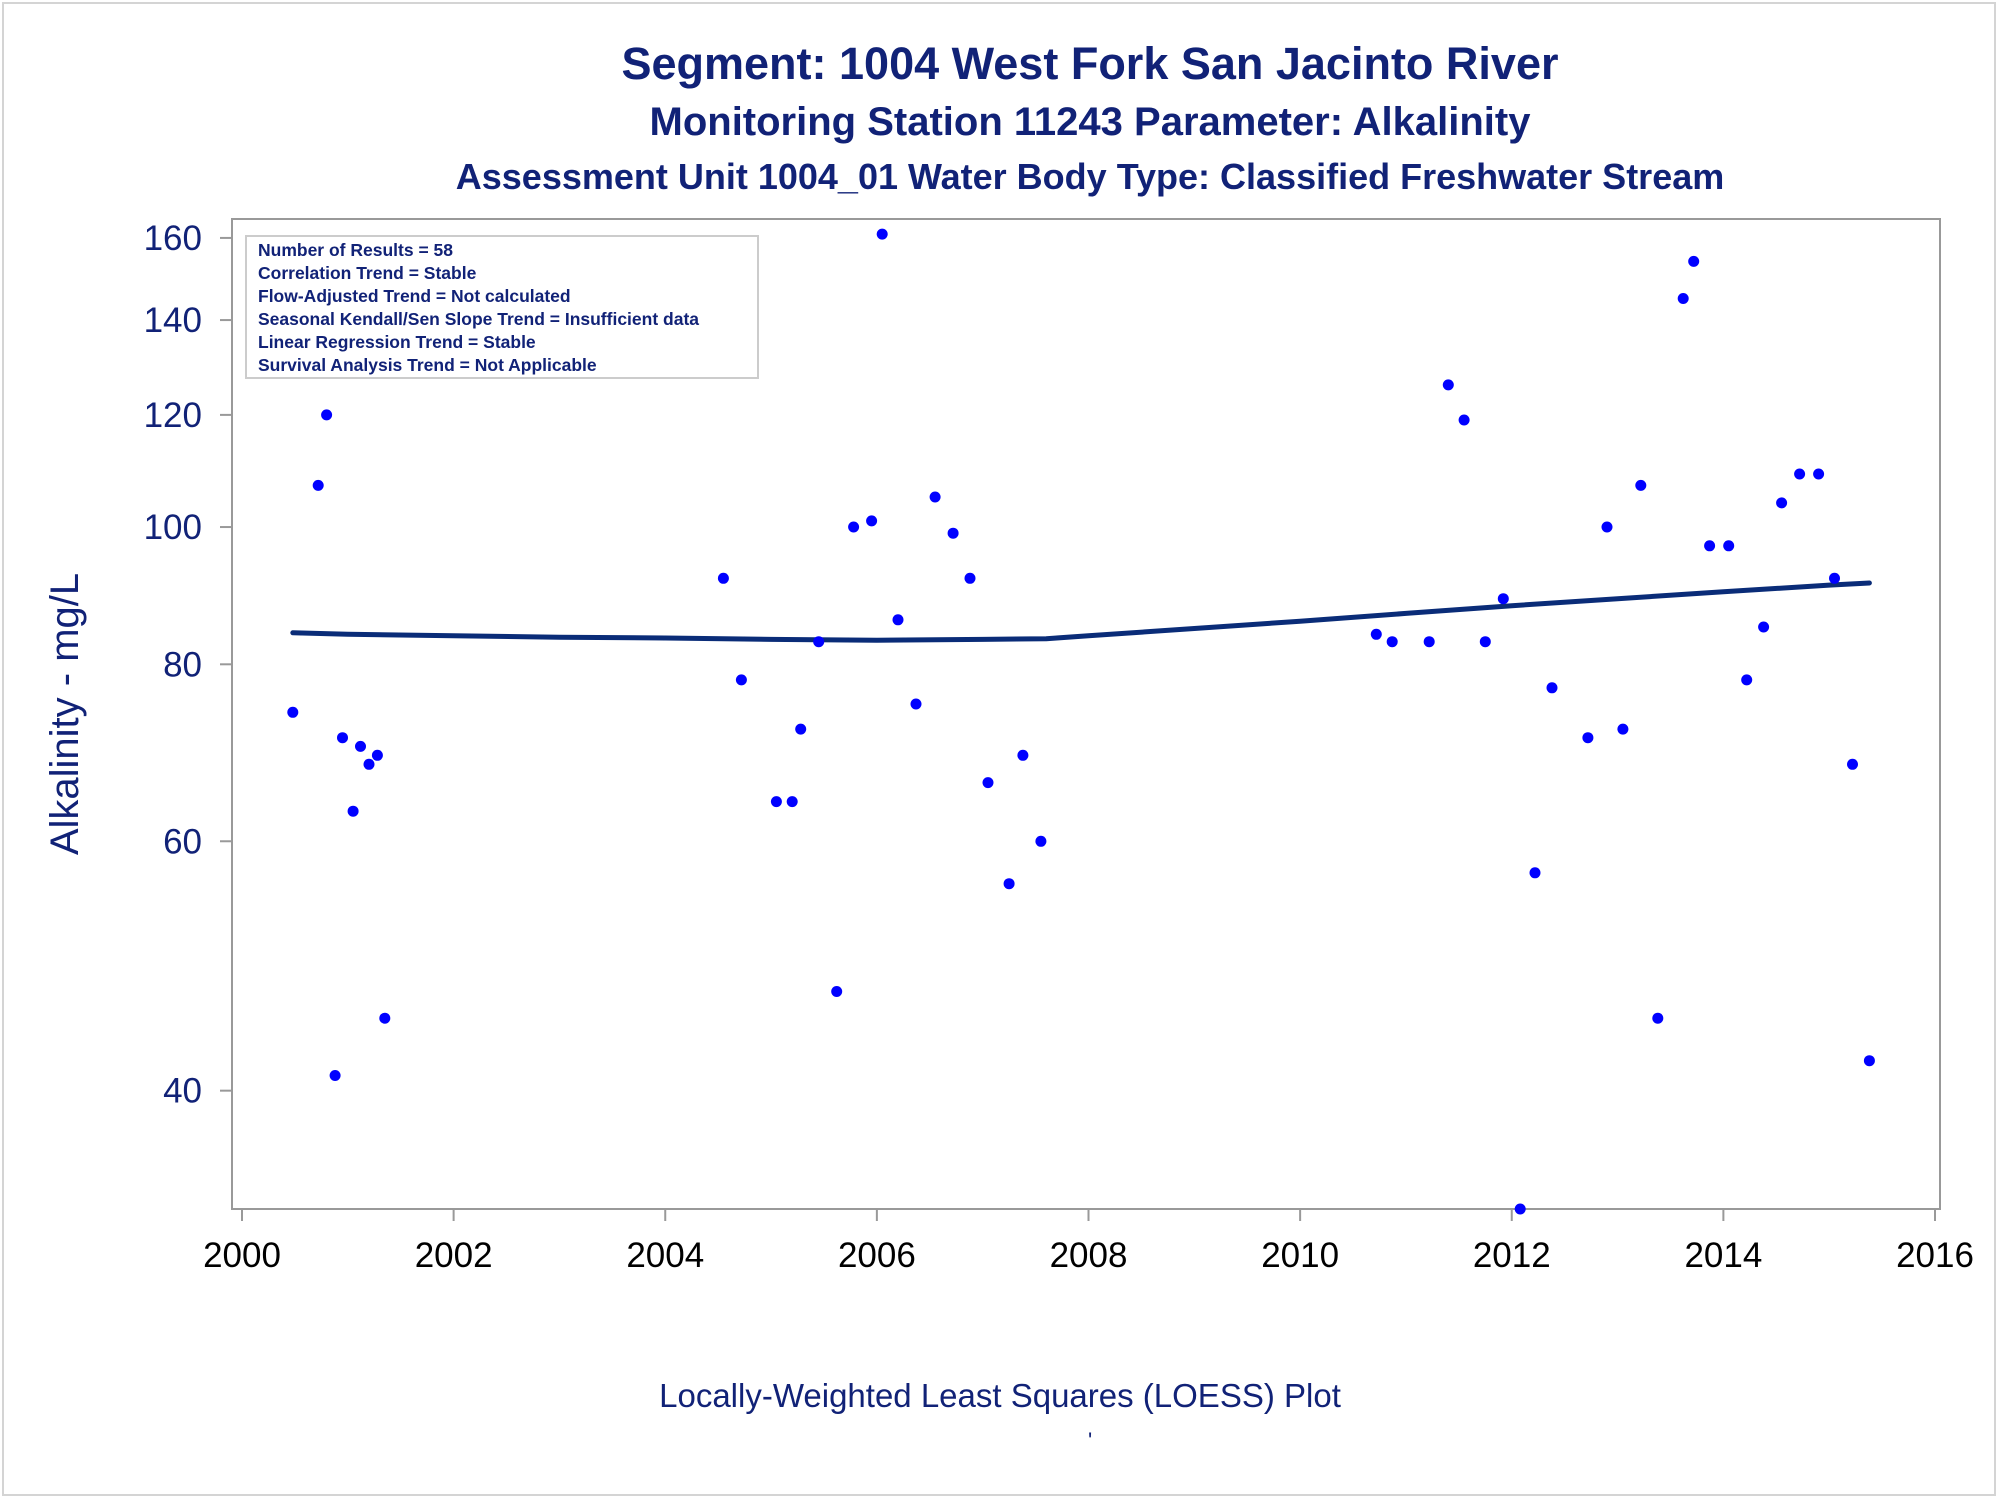  Describe the element at coordinates (182, 841) in the screenshot. I see `y-tick-label: 60` at that location.